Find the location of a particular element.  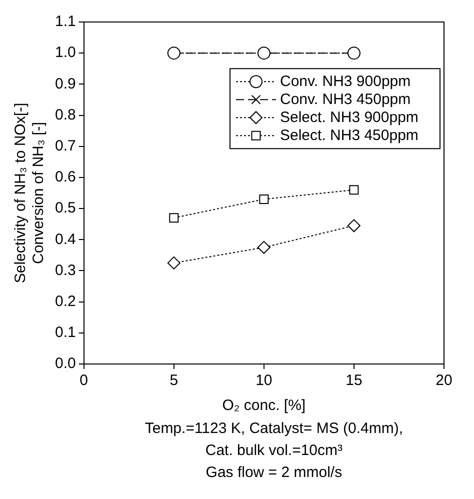

y-tick-label: 0.5 is located at coordinates (65, 208).